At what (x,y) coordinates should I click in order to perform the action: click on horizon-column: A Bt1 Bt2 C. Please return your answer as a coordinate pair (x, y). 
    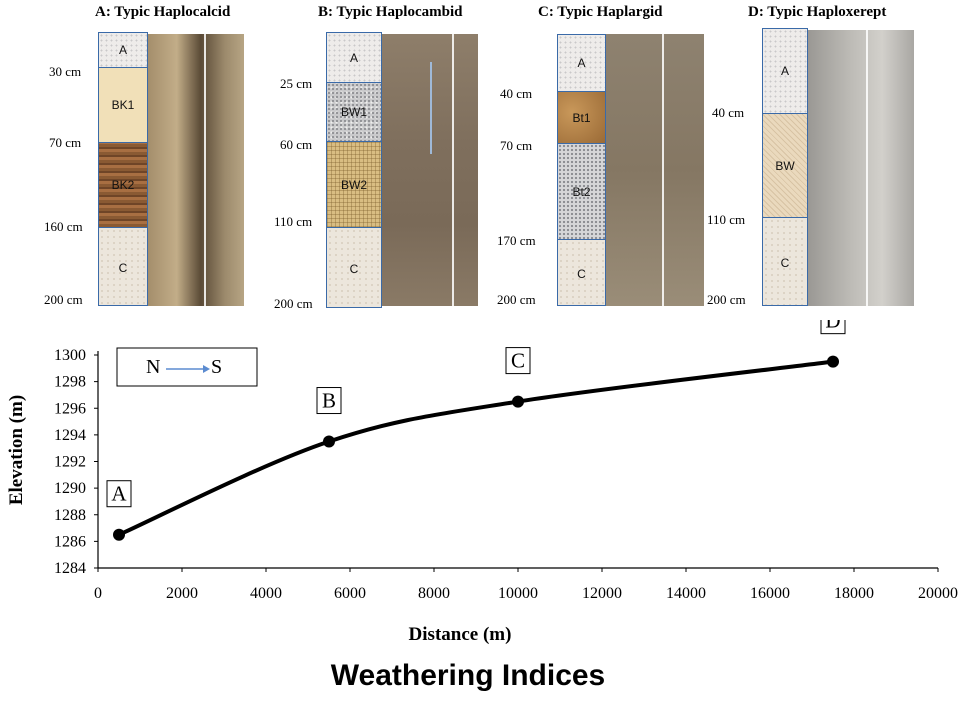
    Looking at the image, I should click on (581, 170).